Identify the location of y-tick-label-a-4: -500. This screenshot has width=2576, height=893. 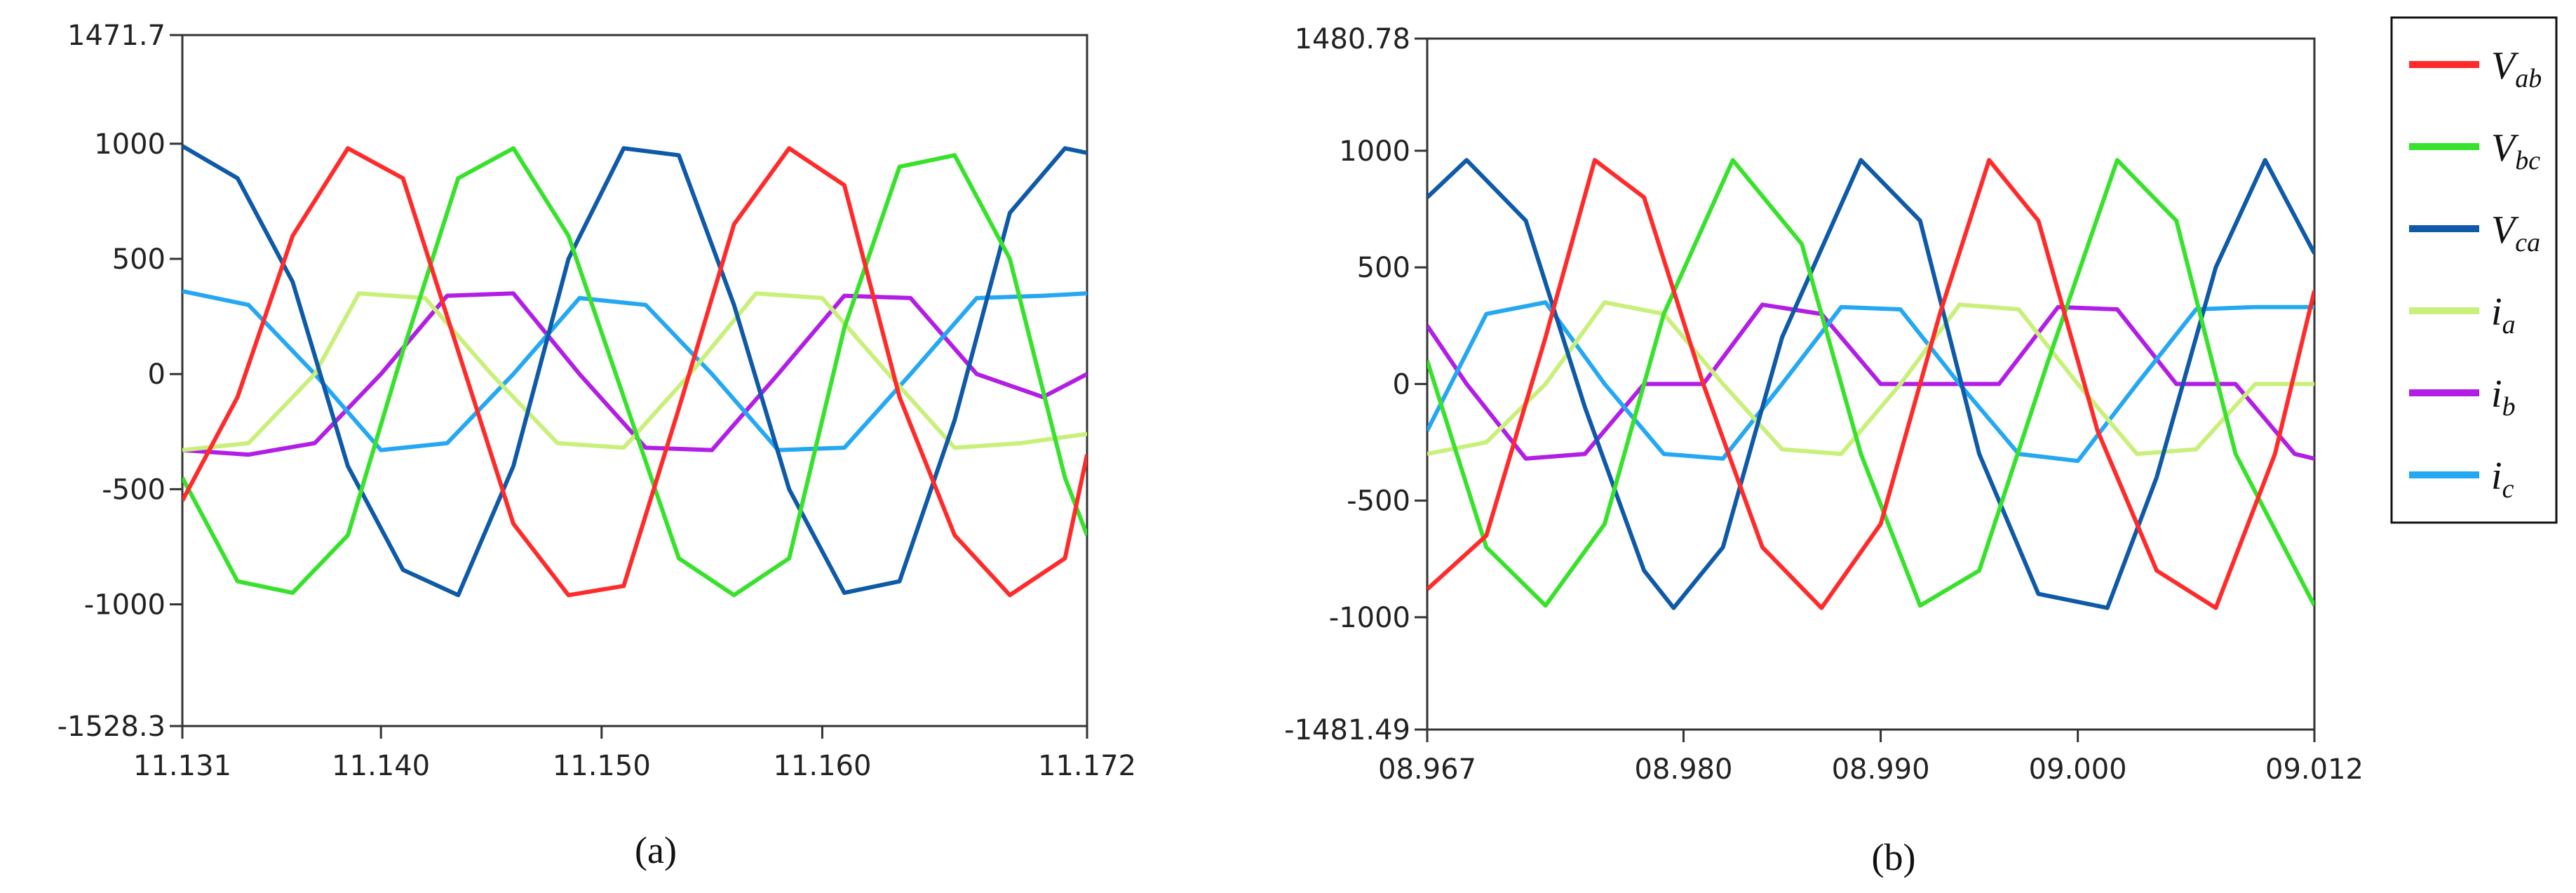
(134, 490).